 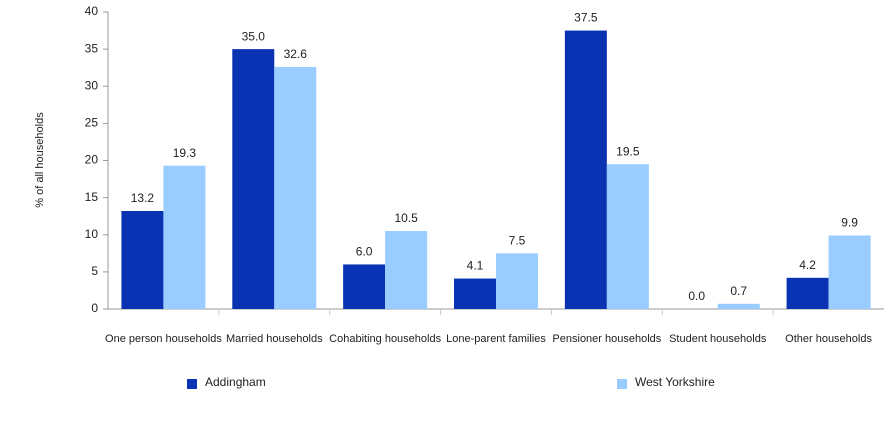 What do you see at coordinates (364, 252) in the screenshot?
I see `value-label: 6.0` at bounding box center [364, 252].